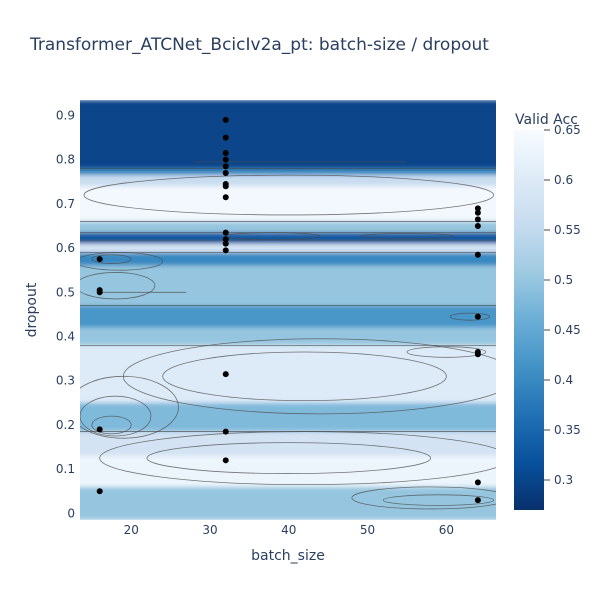 Image resolution: width=600 pixels, height=600 pixels. I want to click on y-tick-label: 0.4, so click(65, 337).